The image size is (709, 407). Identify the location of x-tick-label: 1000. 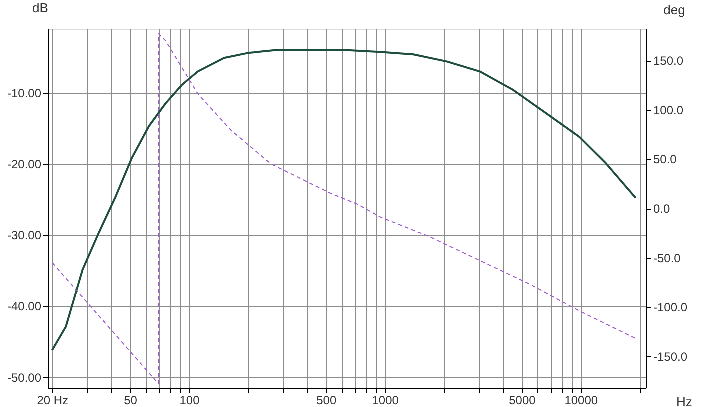
(386, 400).